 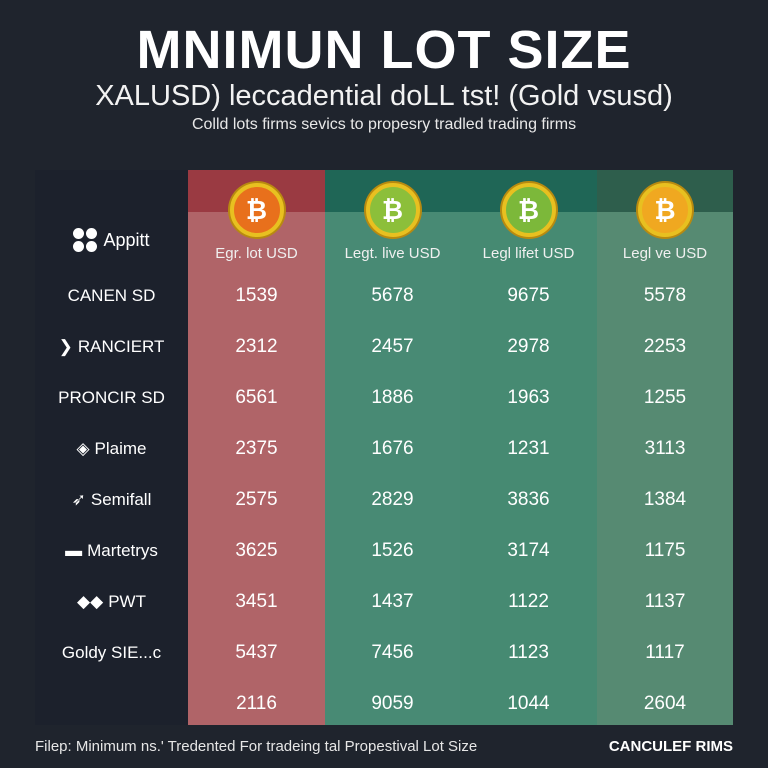 I want to click on table-cell: 2829, so click(x=392, y=499).